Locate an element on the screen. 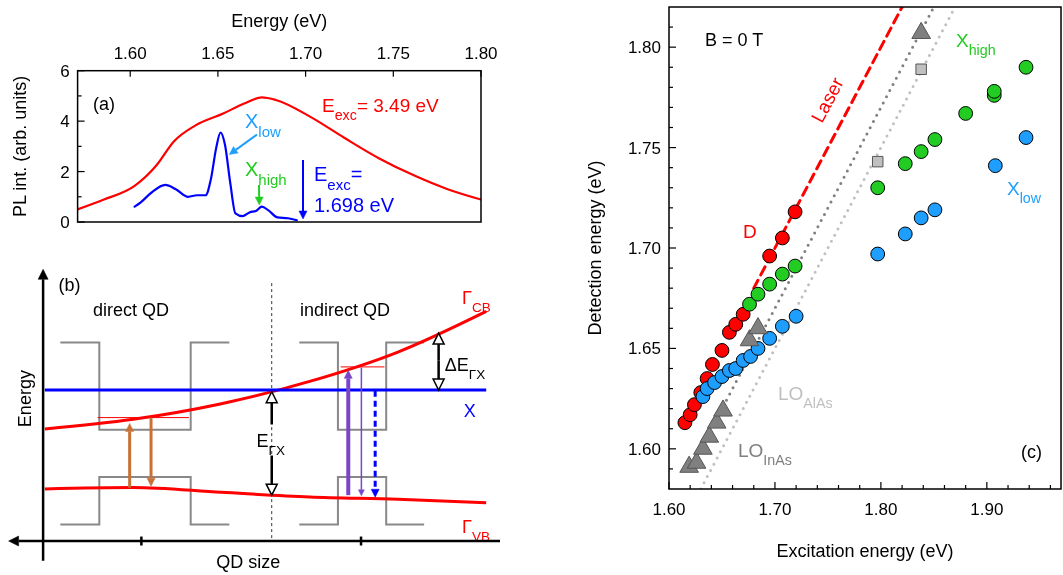  annotation: E$_{exc}$= 1.698 eV is located at coordinates (354, 189).